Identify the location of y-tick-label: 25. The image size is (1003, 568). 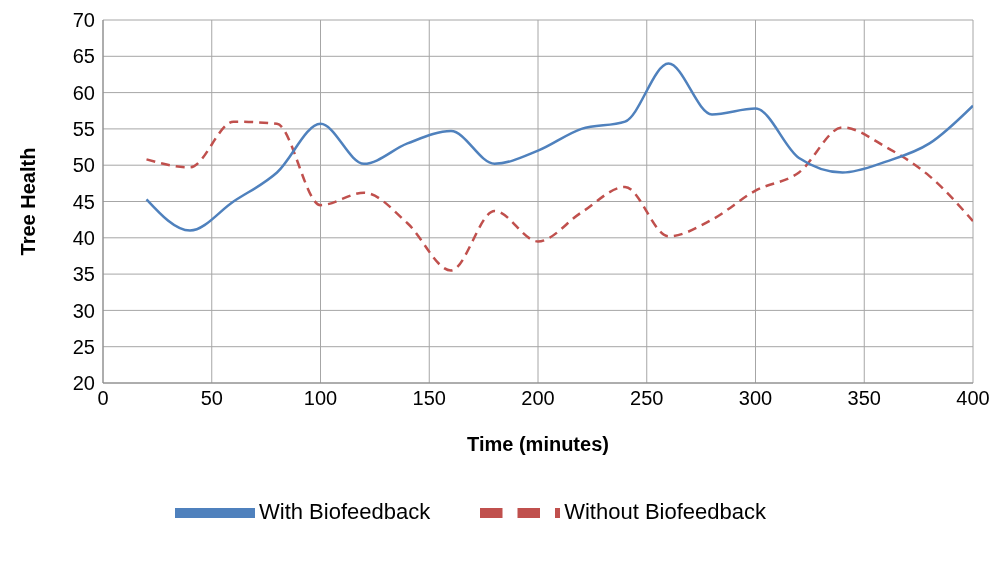
(83, 346).